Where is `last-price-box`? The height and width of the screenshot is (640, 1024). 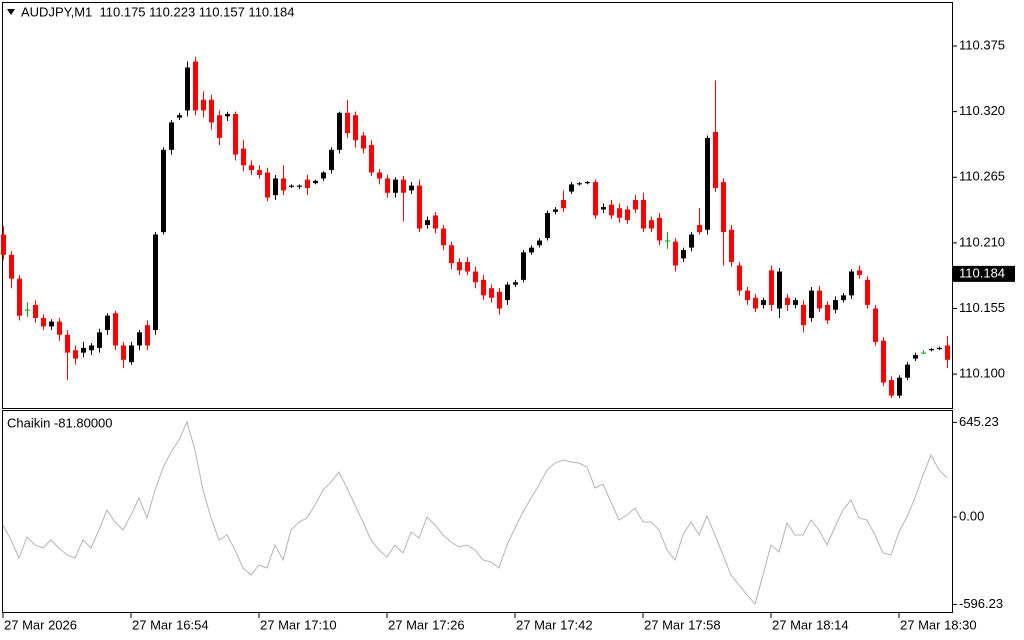
last-price-box is located at coordinates (984, 273).